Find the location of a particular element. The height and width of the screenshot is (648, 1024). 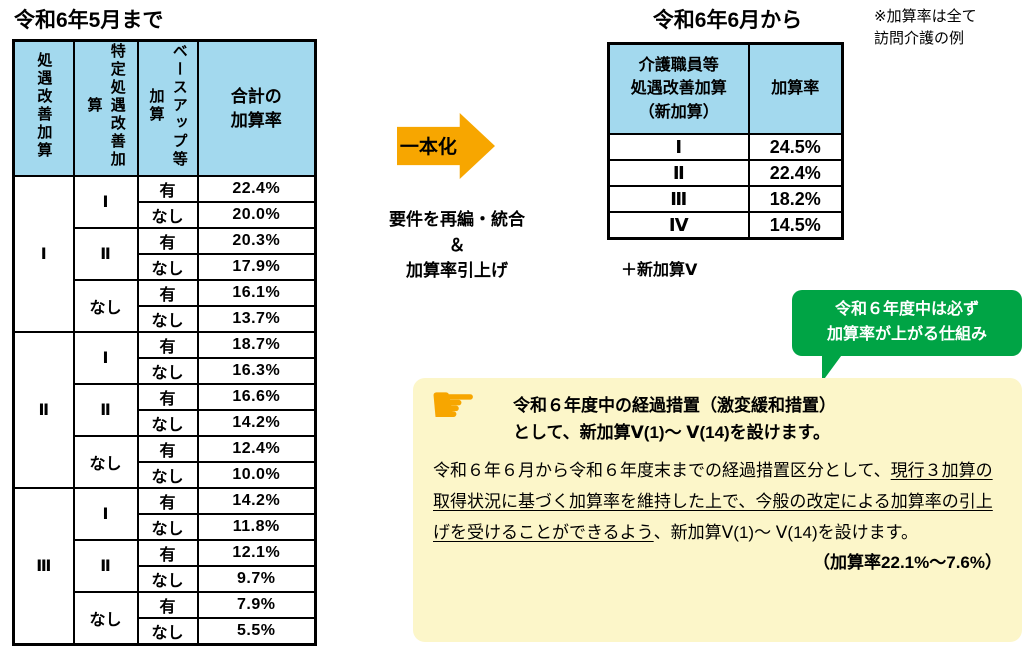

table-row: なし 17.9% is located at coordinates (165, 267).